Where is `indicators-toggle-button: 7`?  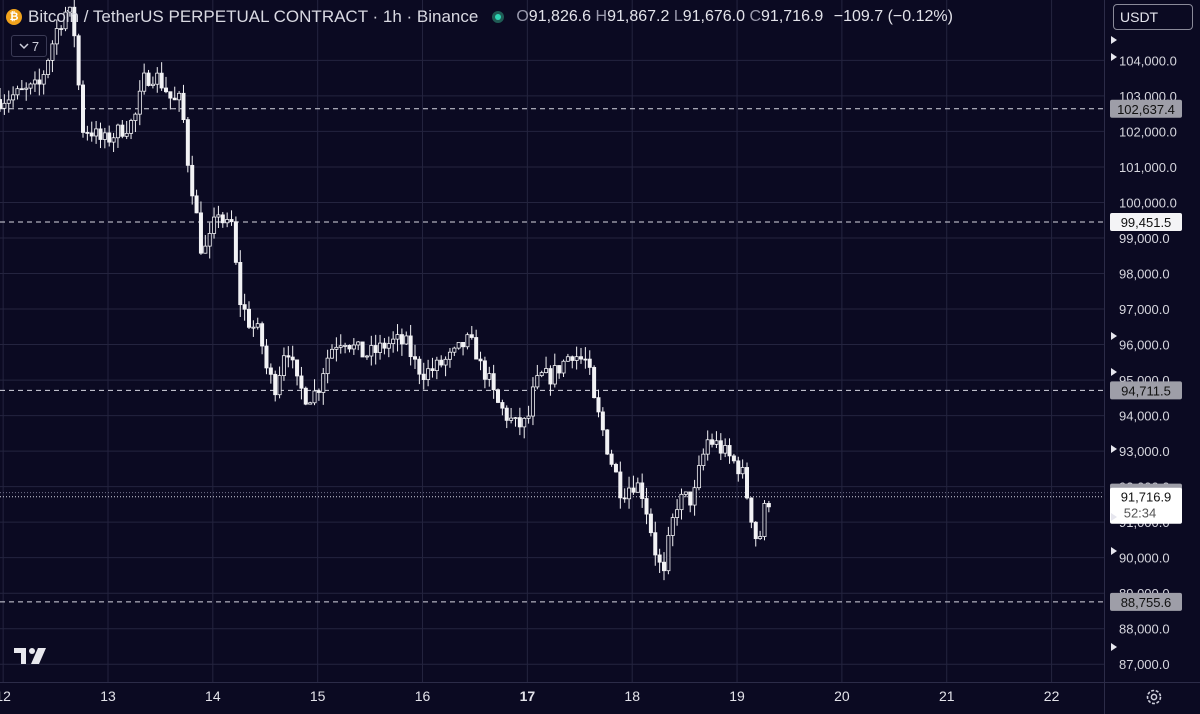
indicators-toggle-button: 7 is located at coordinates (29, 46).